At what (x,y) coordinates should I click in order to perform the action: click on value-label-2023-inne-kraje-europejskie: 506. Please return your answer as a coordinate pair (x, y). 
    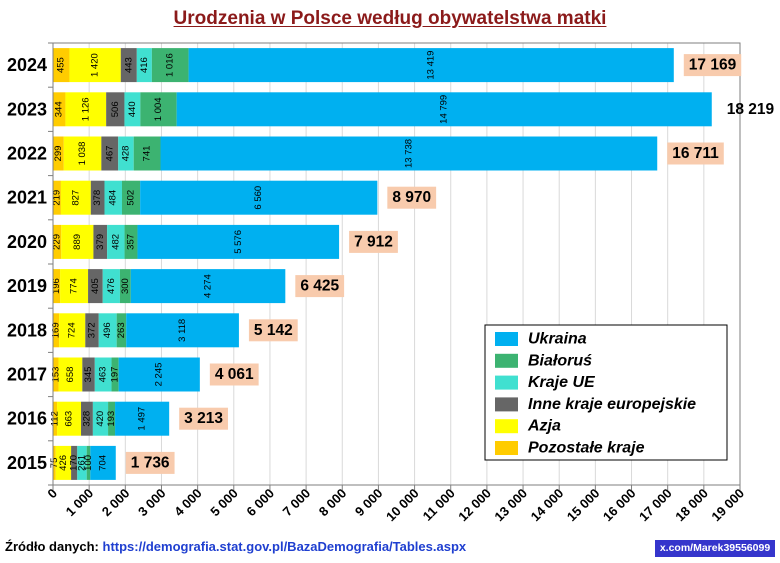
    Looking at the image, I should click on (115, 109).